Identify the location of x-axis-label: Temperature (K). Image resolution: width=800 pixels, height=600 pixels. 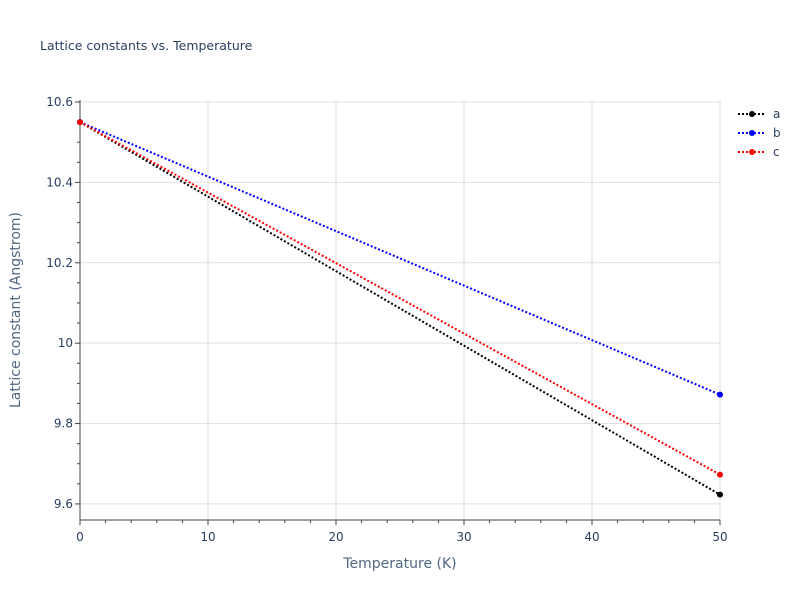
(399, 564).